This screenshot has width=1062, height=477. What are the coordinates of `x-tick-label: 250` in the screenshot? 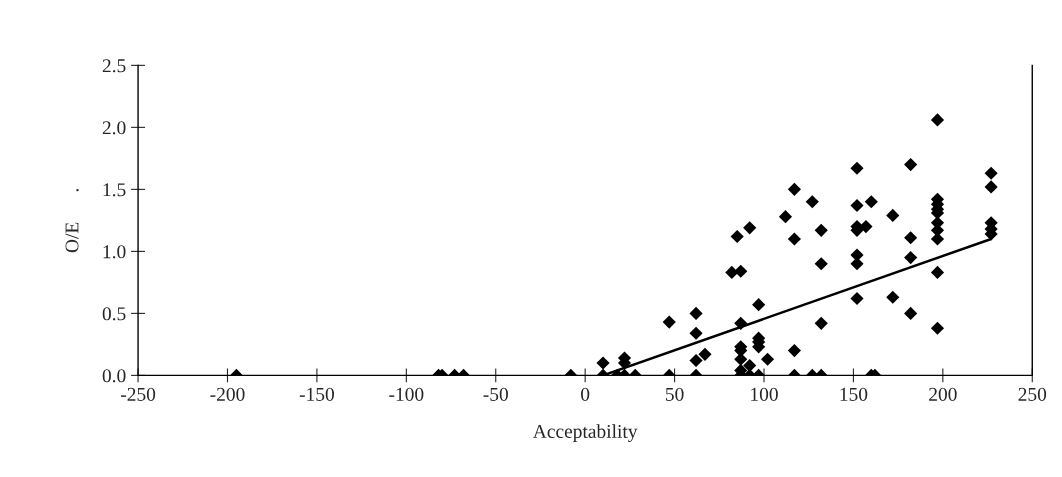 It's located at (1032, 394).